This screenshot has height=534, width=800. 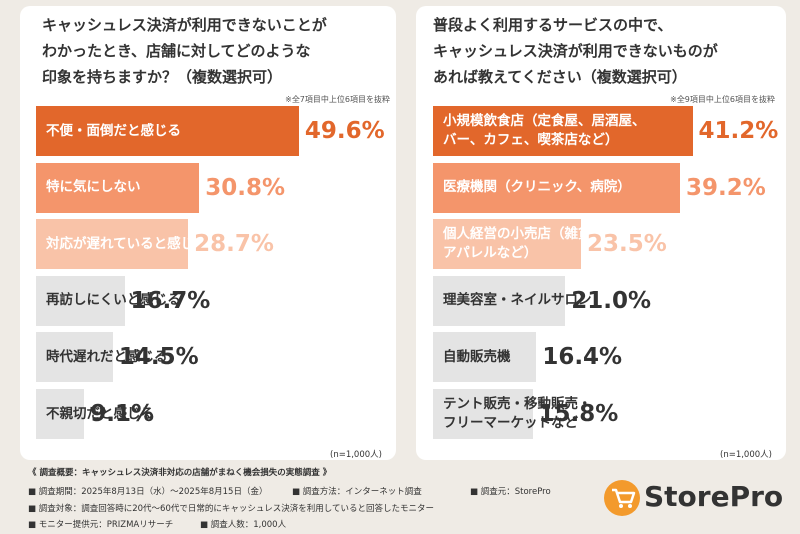 What do you see at coordinates (714, 496) in the screenshot?
I see `logo-text: StorePro` at bounding box center [714, 496].